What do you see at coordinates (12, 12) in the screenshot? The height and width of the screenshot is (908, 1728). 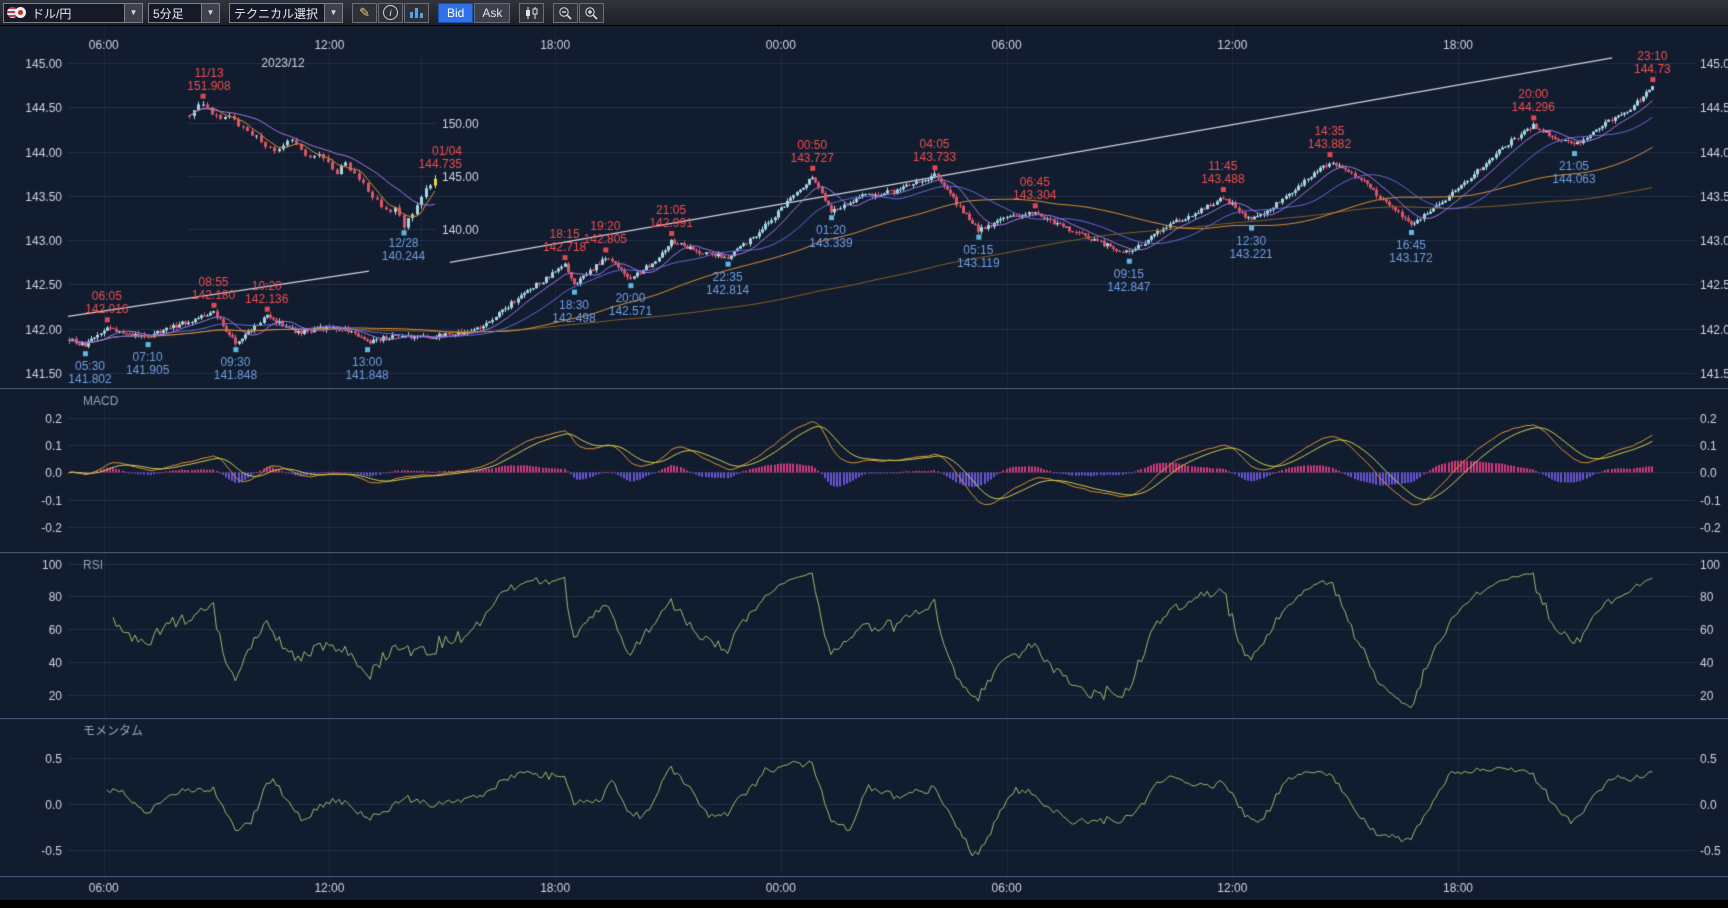 I see `us-flag-icon` at bounding box center [12, 12].